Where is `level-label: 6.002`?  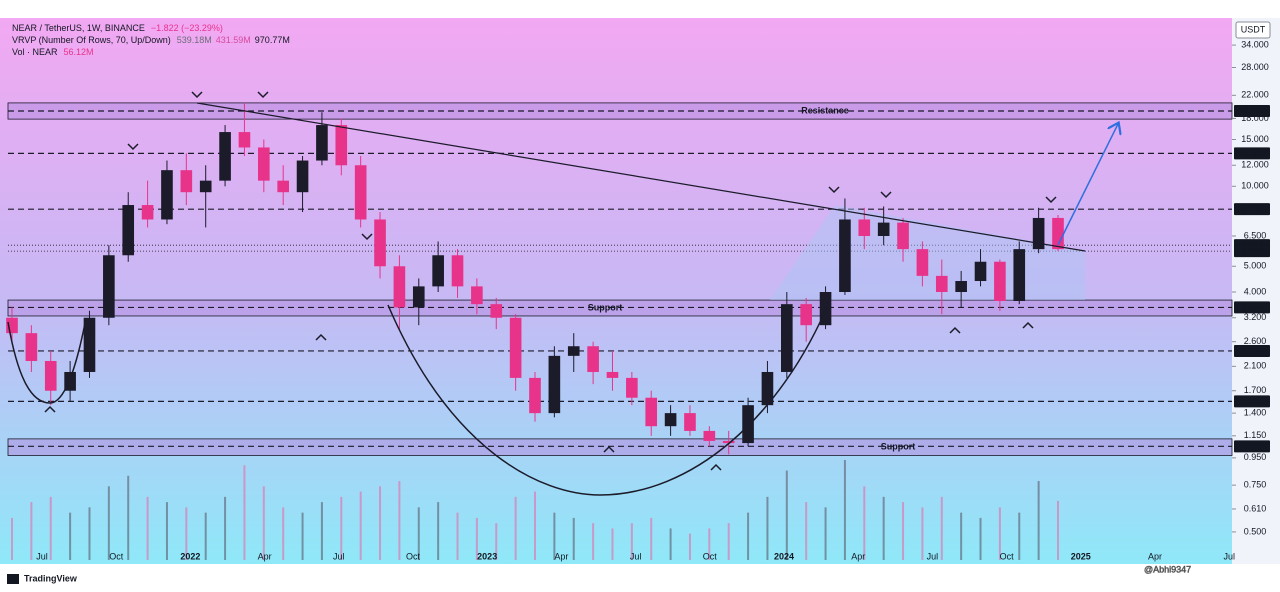
level-label: 6.002 is located at coordinates (1252, 245).